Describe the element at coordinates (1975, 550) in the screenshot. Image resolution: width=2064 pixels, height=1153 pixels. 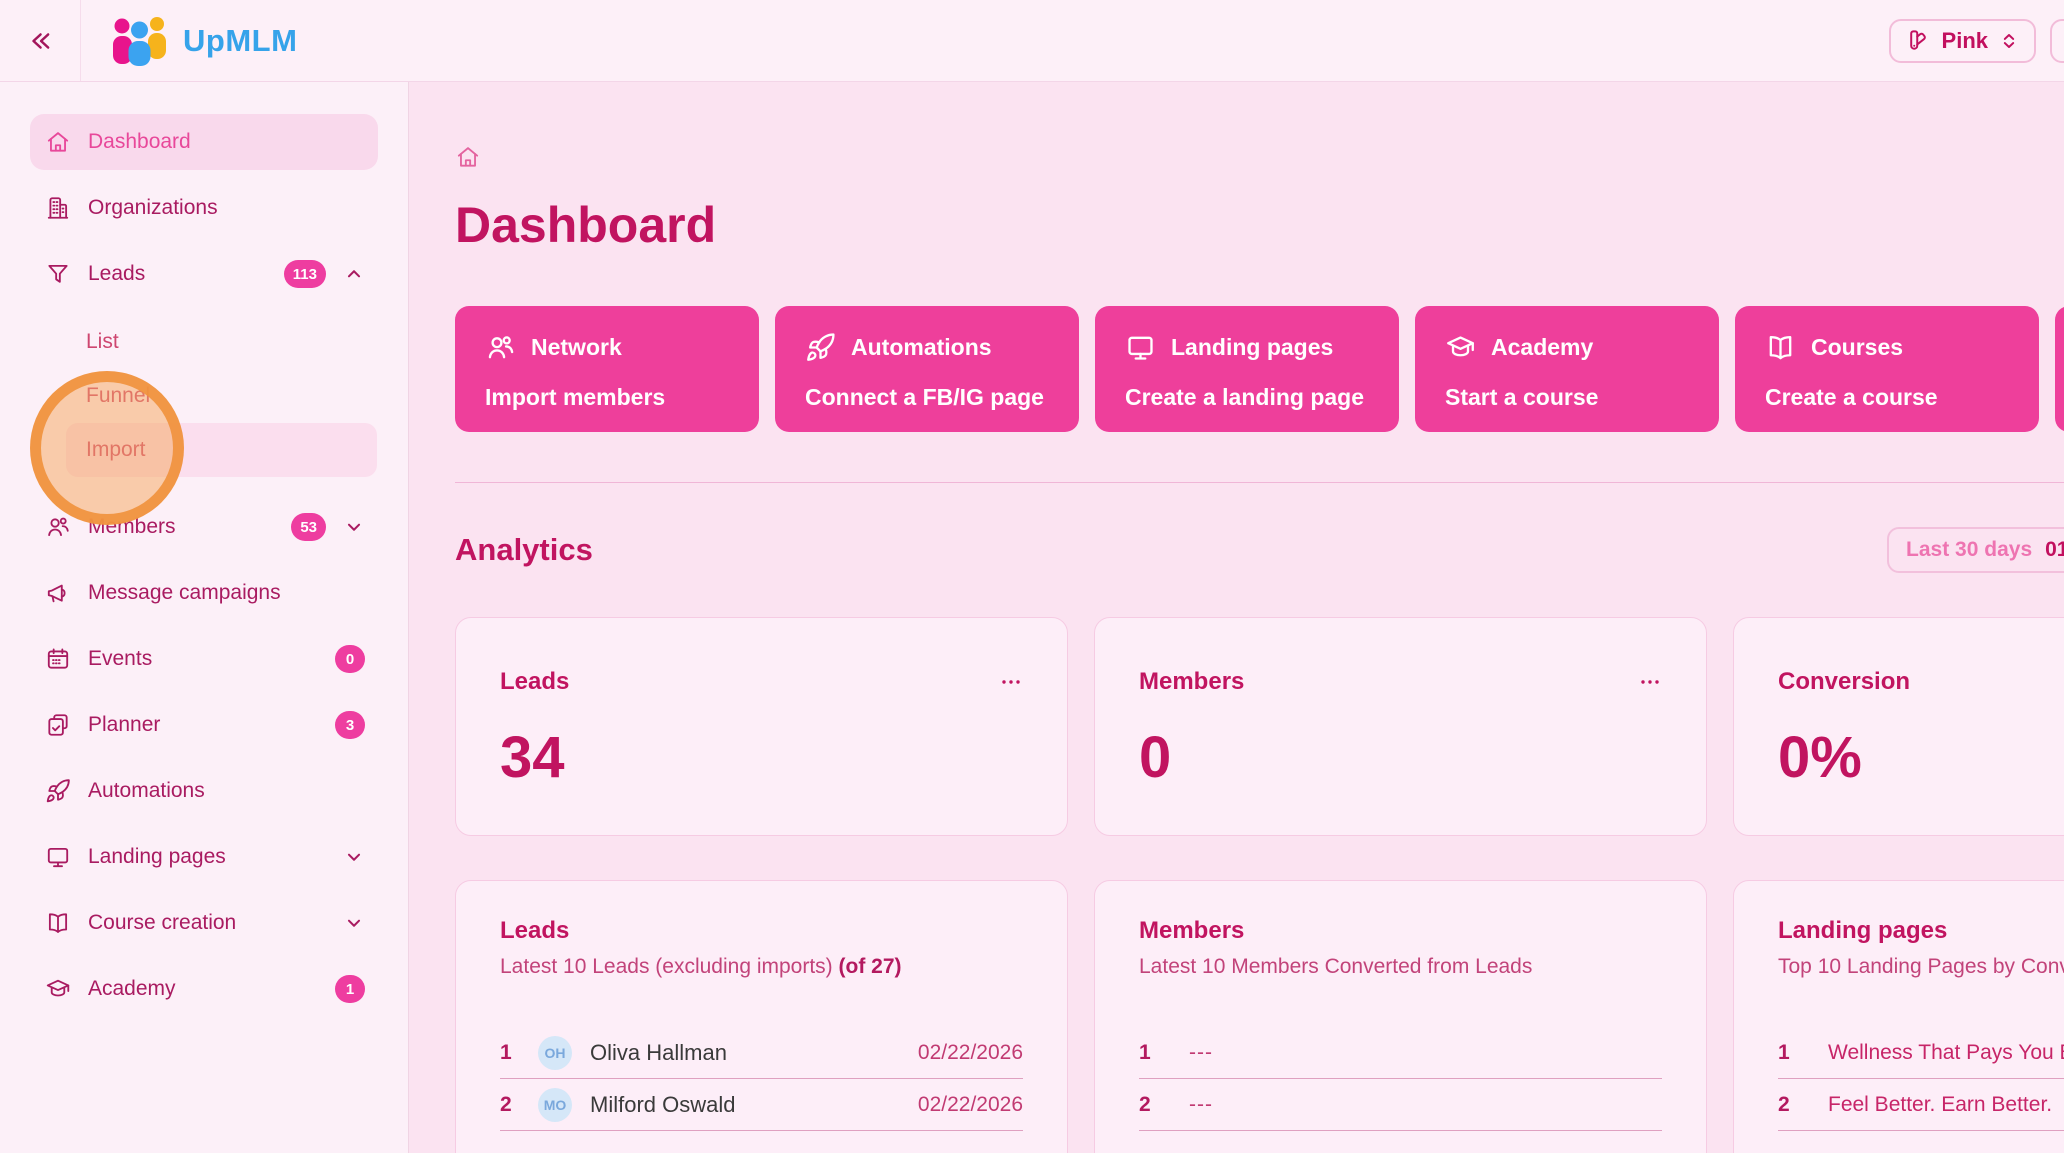
I see `date-range-selector: Last 30 days 01/2` at that location.